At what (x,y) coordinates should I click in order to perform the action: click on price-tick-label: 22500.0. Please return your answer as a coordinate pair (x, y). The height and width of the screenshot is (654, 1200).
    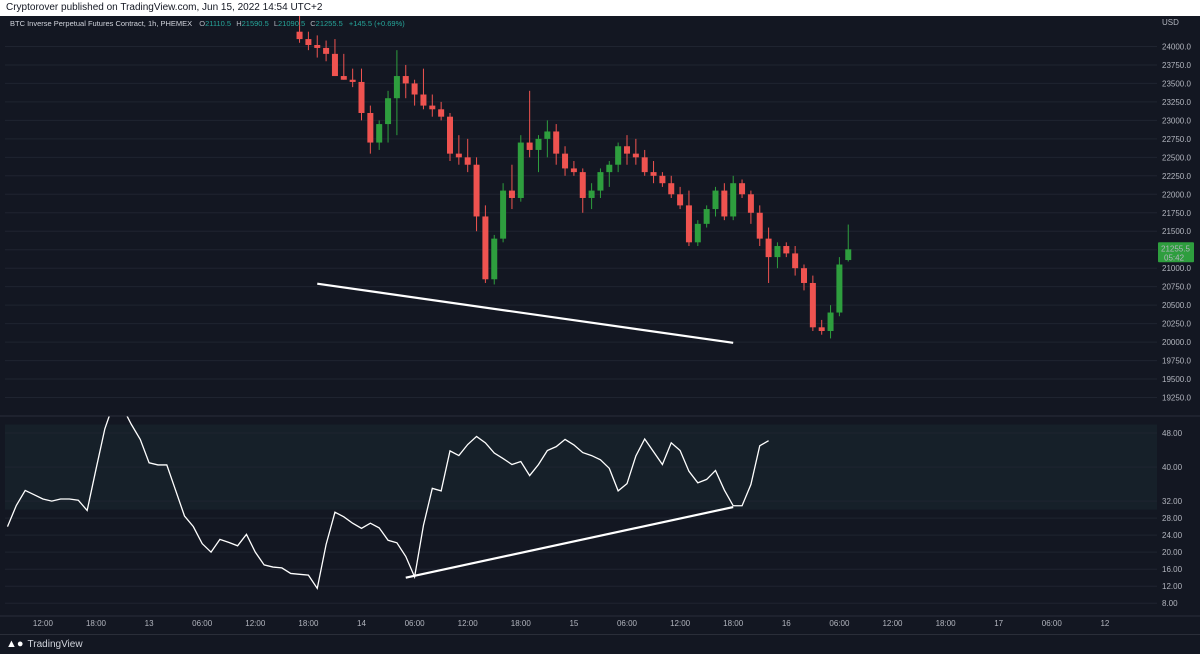
    Looking at the image, I should click on (1176, 157).